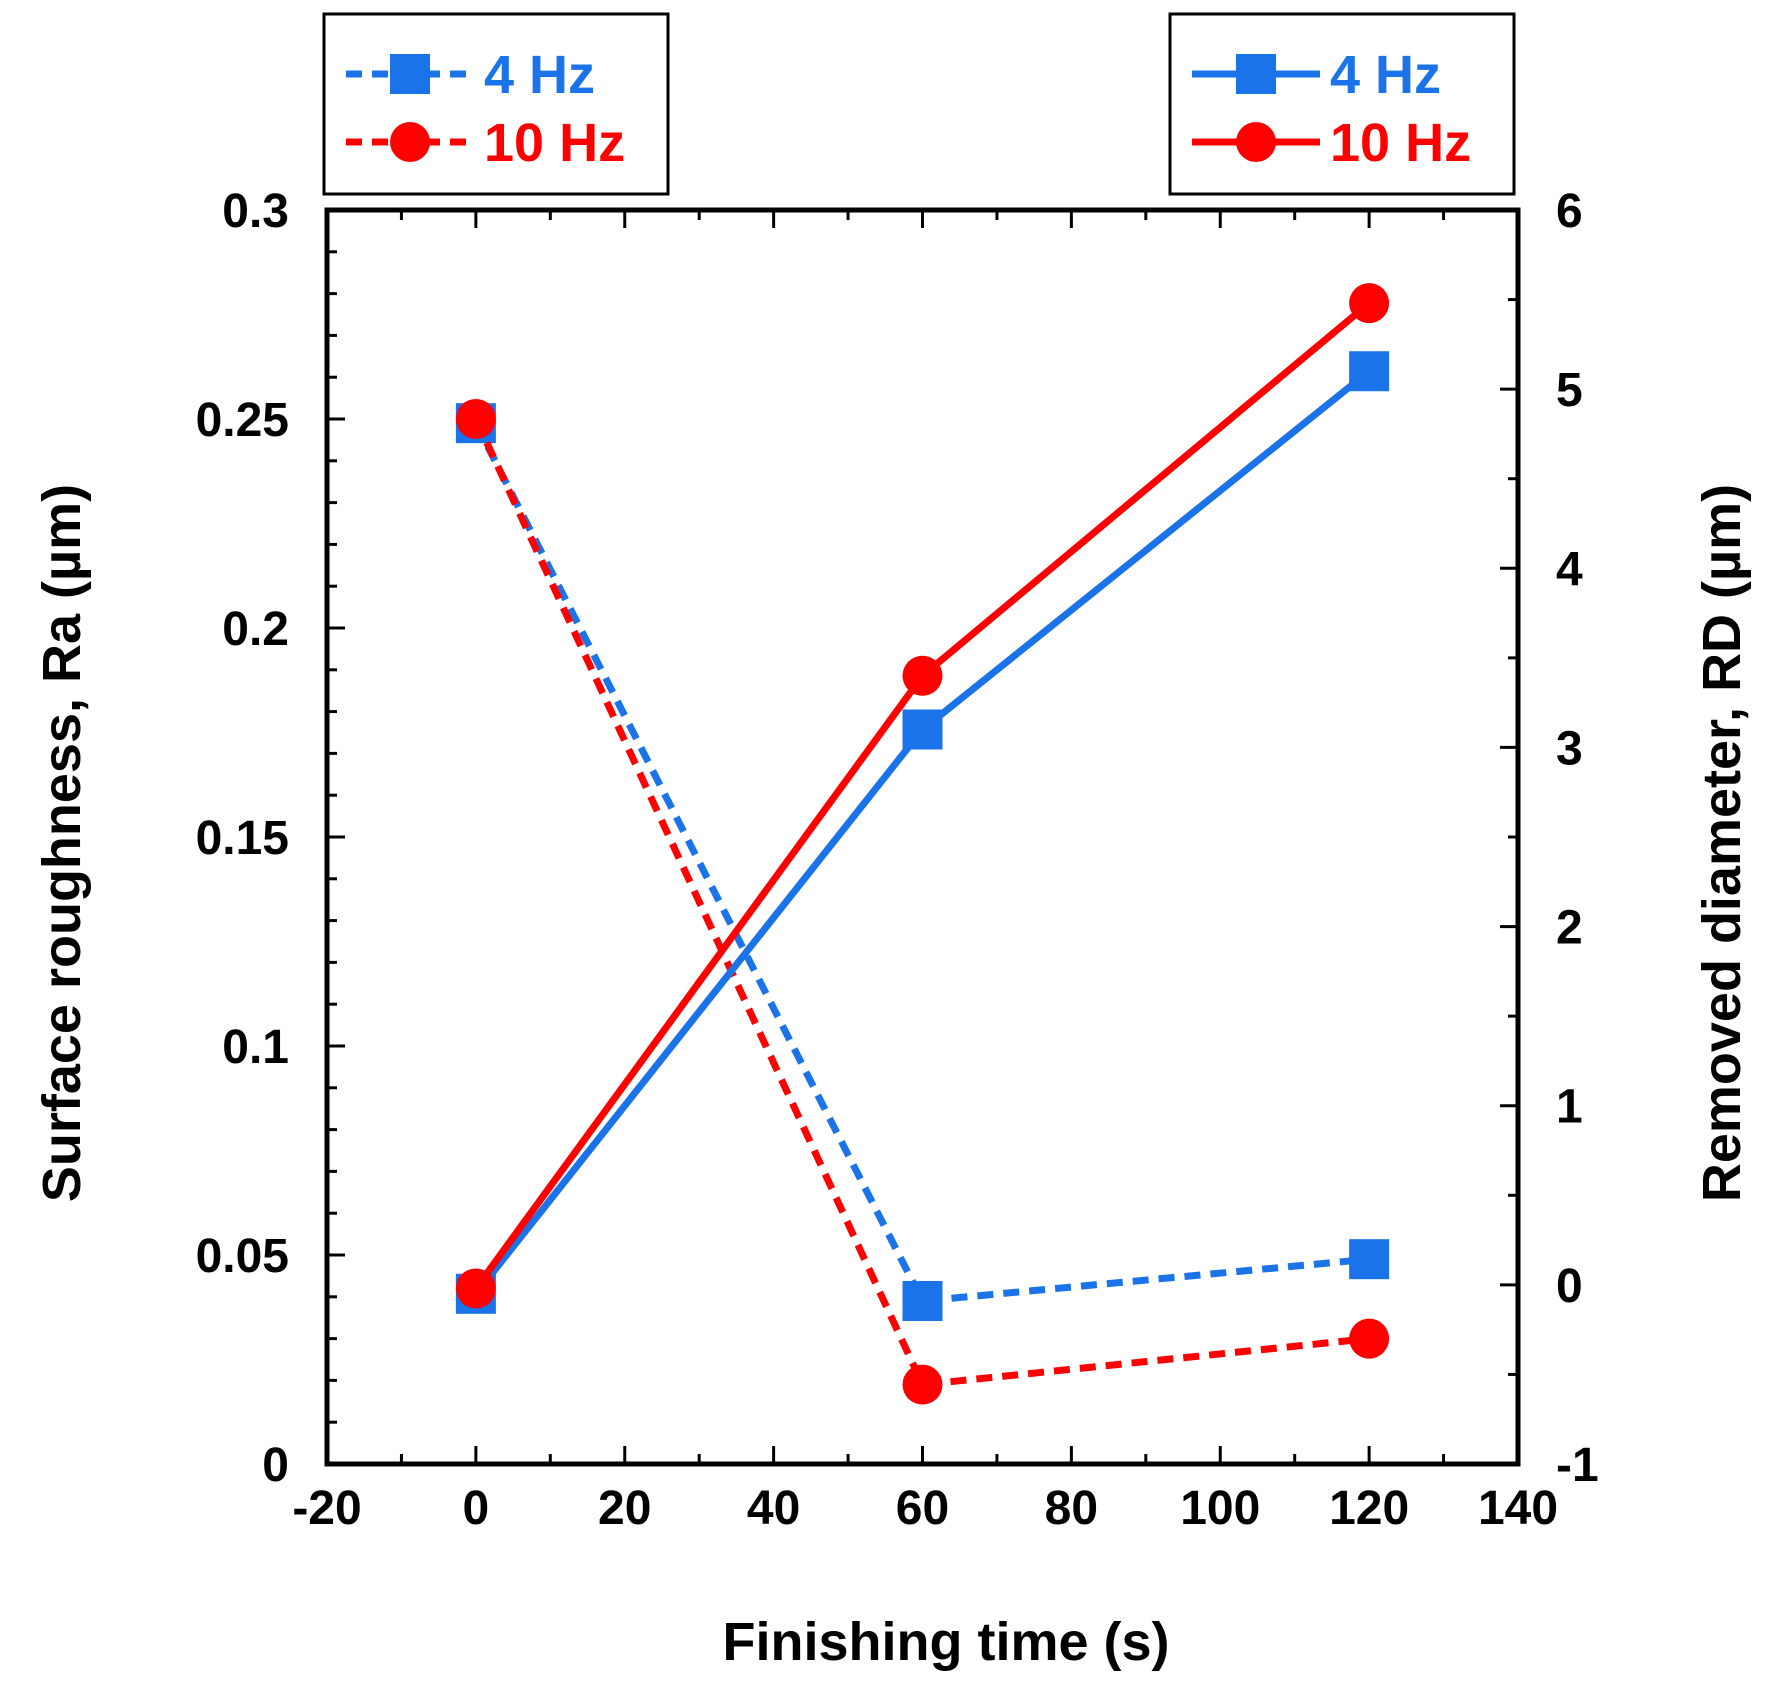 This screenshot has height=1694, width=1775. I want to click on y-left-tick-label: 0.25, so click(242, 420).